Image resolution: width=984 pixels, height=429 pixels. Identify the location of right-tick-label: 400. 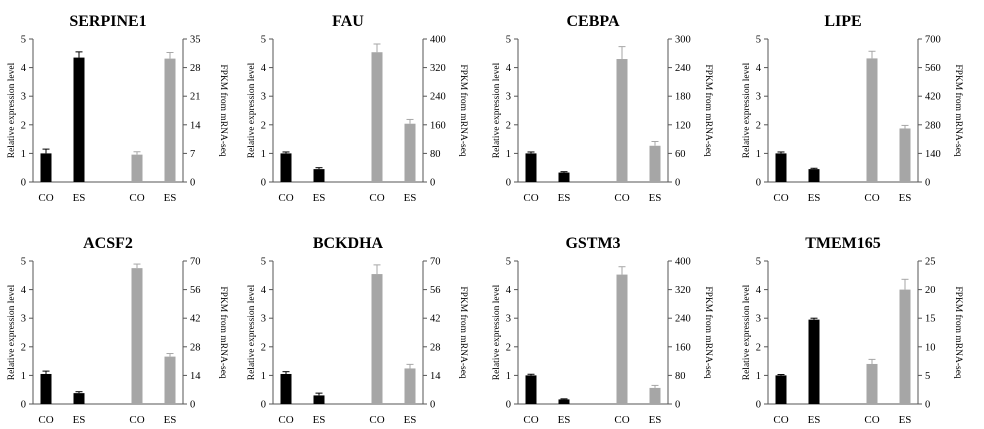
(438, 40).